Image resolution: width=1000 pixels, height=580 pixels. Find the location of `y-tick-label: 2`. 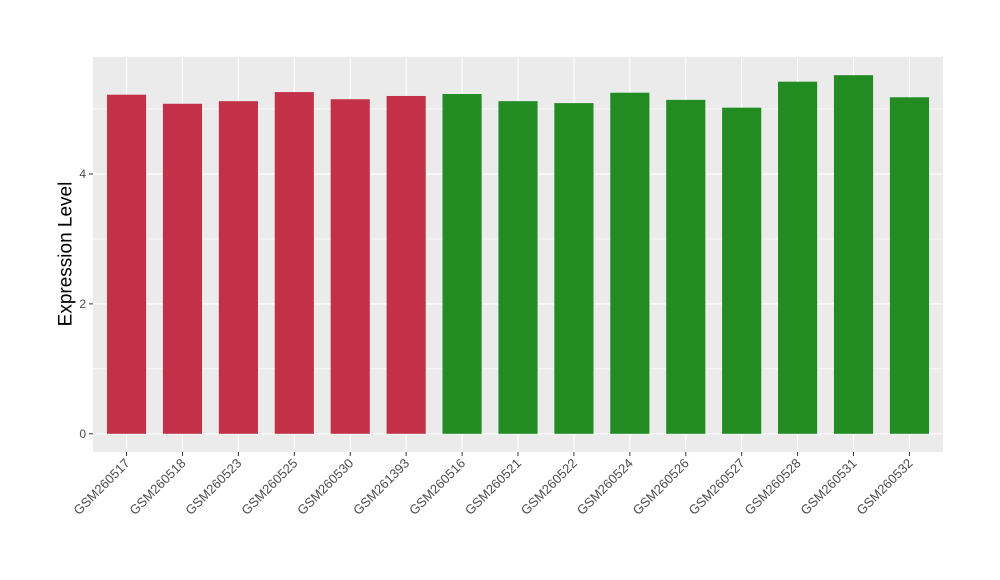

y-tick-label: 2 is located at coordinates (82, 304).